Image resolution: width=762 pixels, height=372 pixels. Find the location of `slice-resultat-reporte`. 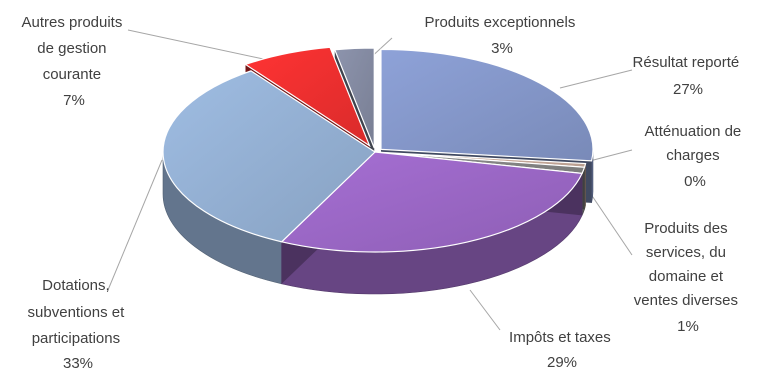

slice-resultat-reporte is located at coordinates (487, 105).